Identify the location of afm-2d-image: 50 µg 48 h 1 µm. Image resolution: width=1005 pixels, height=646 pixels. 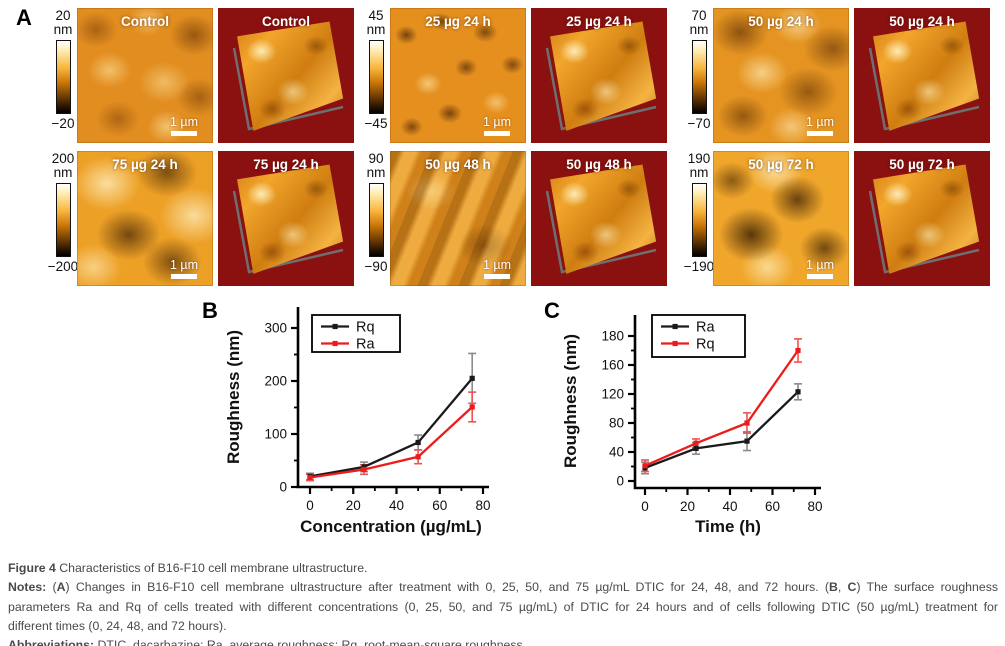
(458, 218).